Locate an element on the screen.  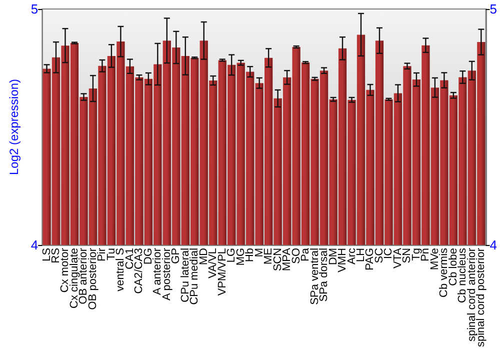
y-axis-title: Log2 (expression) is located at coordinates (14, 127).